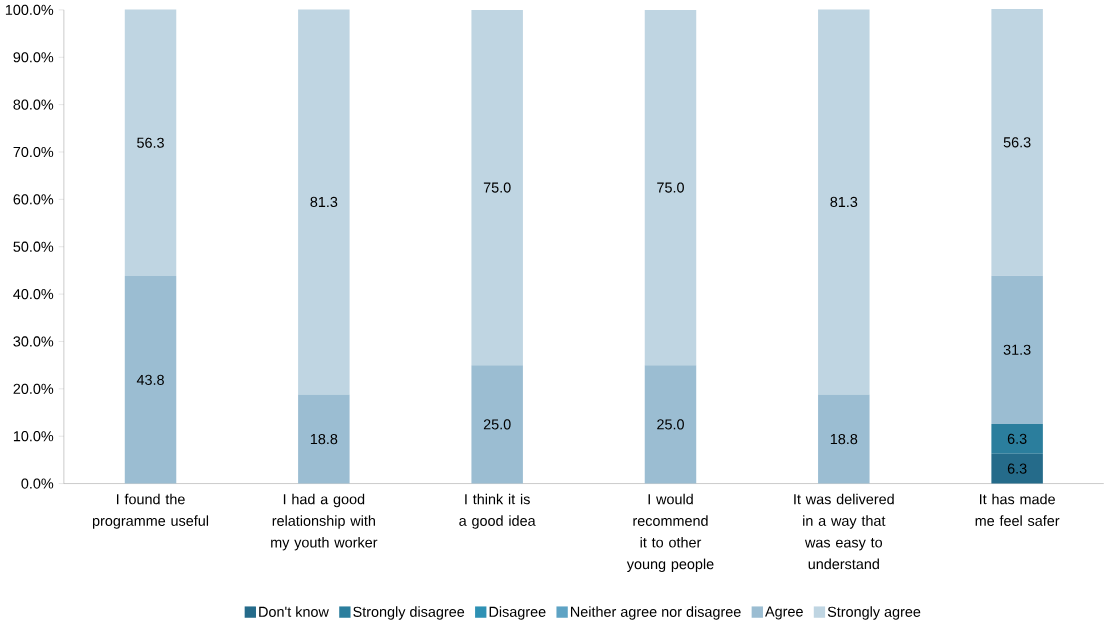 Image resolution: width=1104 pixels, height=623 pixels. I want to click on legend-label: Don't know, so click(294, 611).